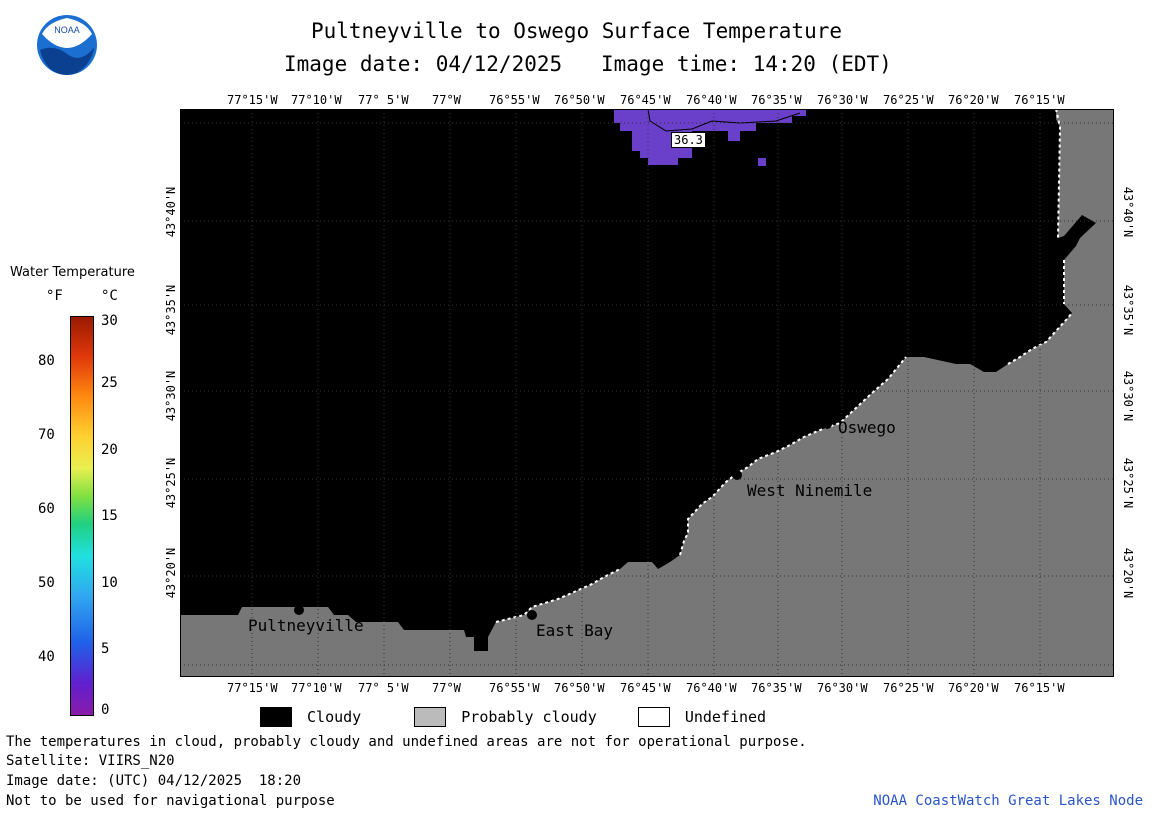  What do you see at coordinates (109, 516) in the screenshot?
I see `c-tick: 15` at bounding box center [109, 516].